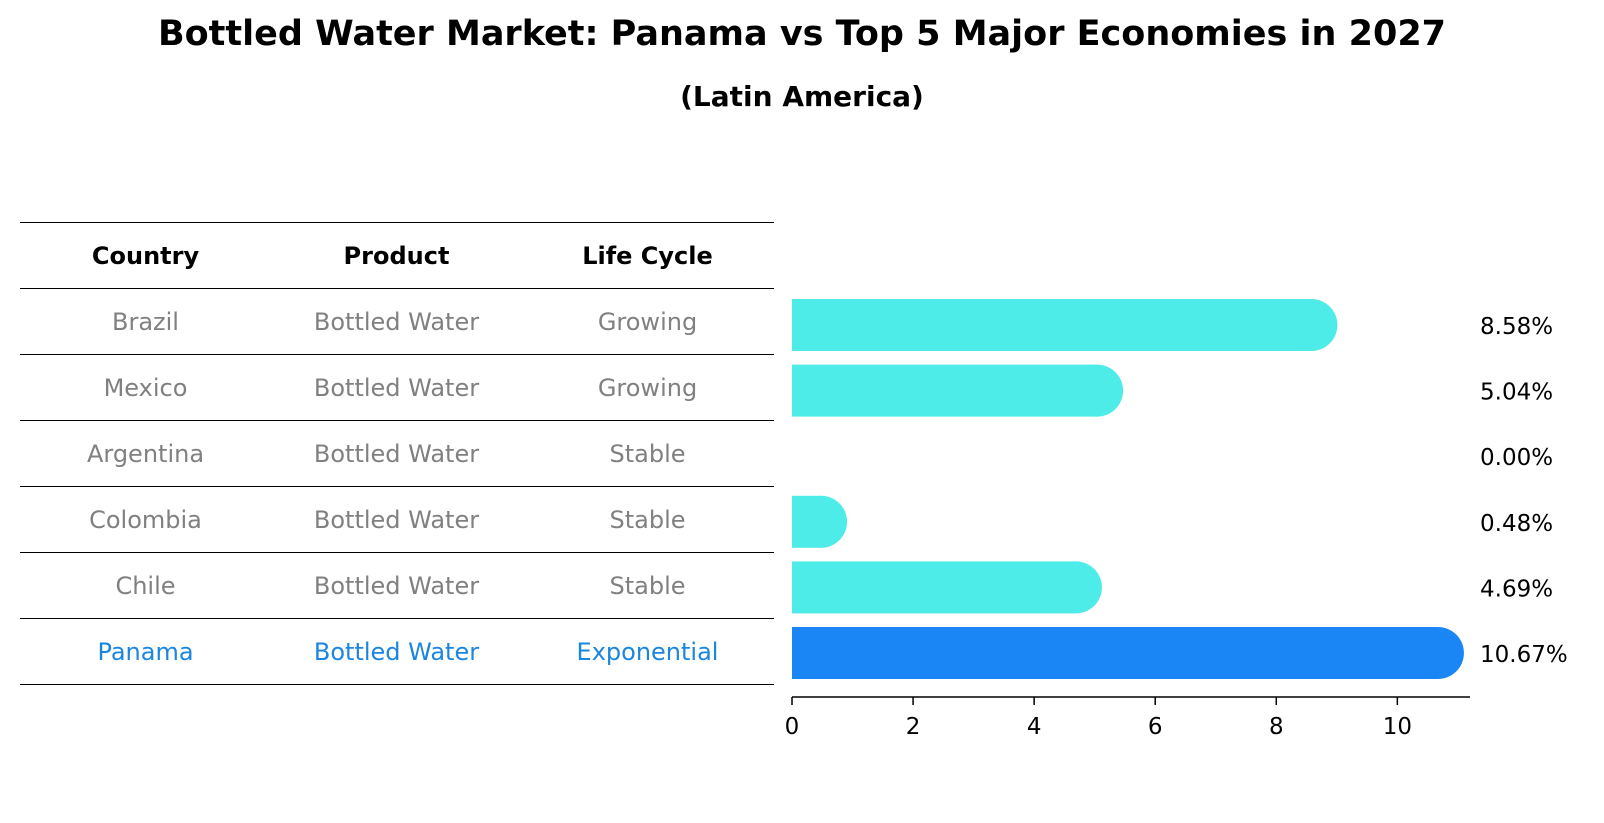  Describe the element at coordinates (145, 651) in the screenshot. I see `country-cell: Panama` at that location.